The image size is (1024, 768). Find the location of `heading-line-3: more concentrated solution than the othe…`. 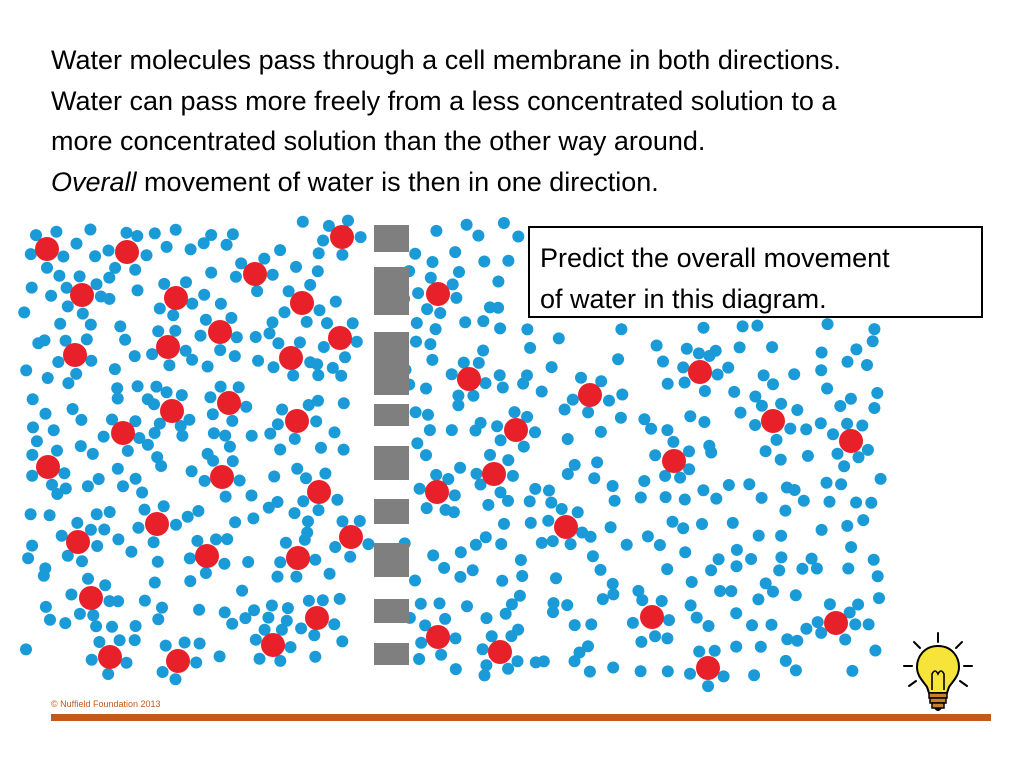

heading-line-3: more concentrated solution than the othe… is located at coordinates (378, 141).